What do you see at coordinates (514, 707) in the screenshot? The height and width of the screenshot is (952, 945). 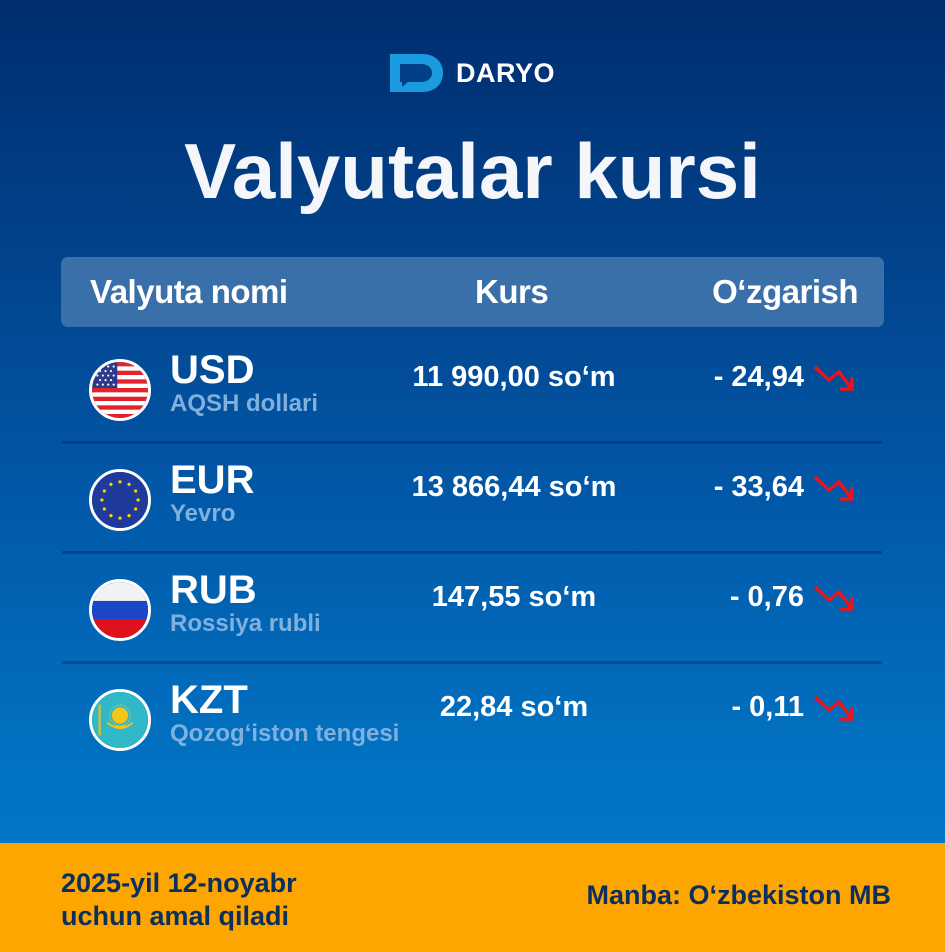 I see `currency-rate: 22,84 so‘m` at bounding box center [514, 707].